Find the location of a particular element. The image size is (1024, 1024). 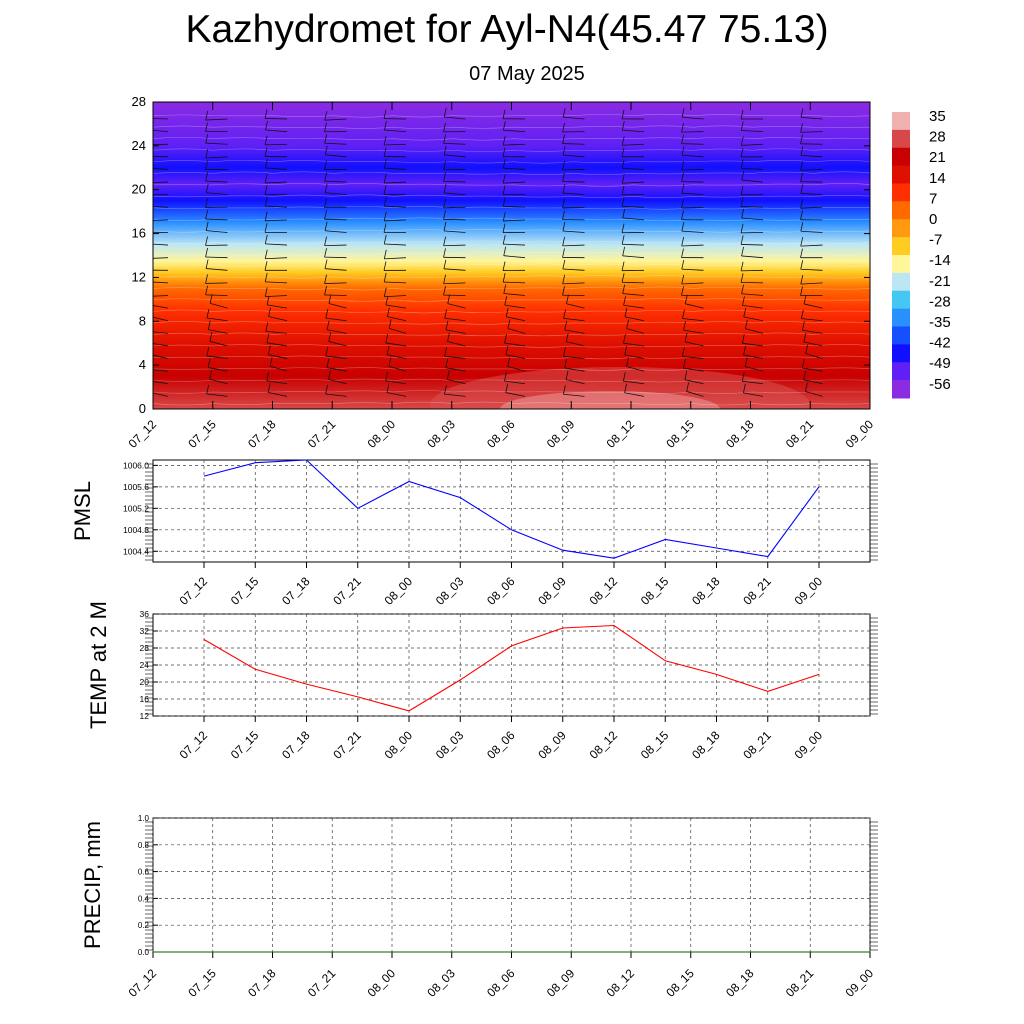

contour-line is located at coordinates (511, 138).